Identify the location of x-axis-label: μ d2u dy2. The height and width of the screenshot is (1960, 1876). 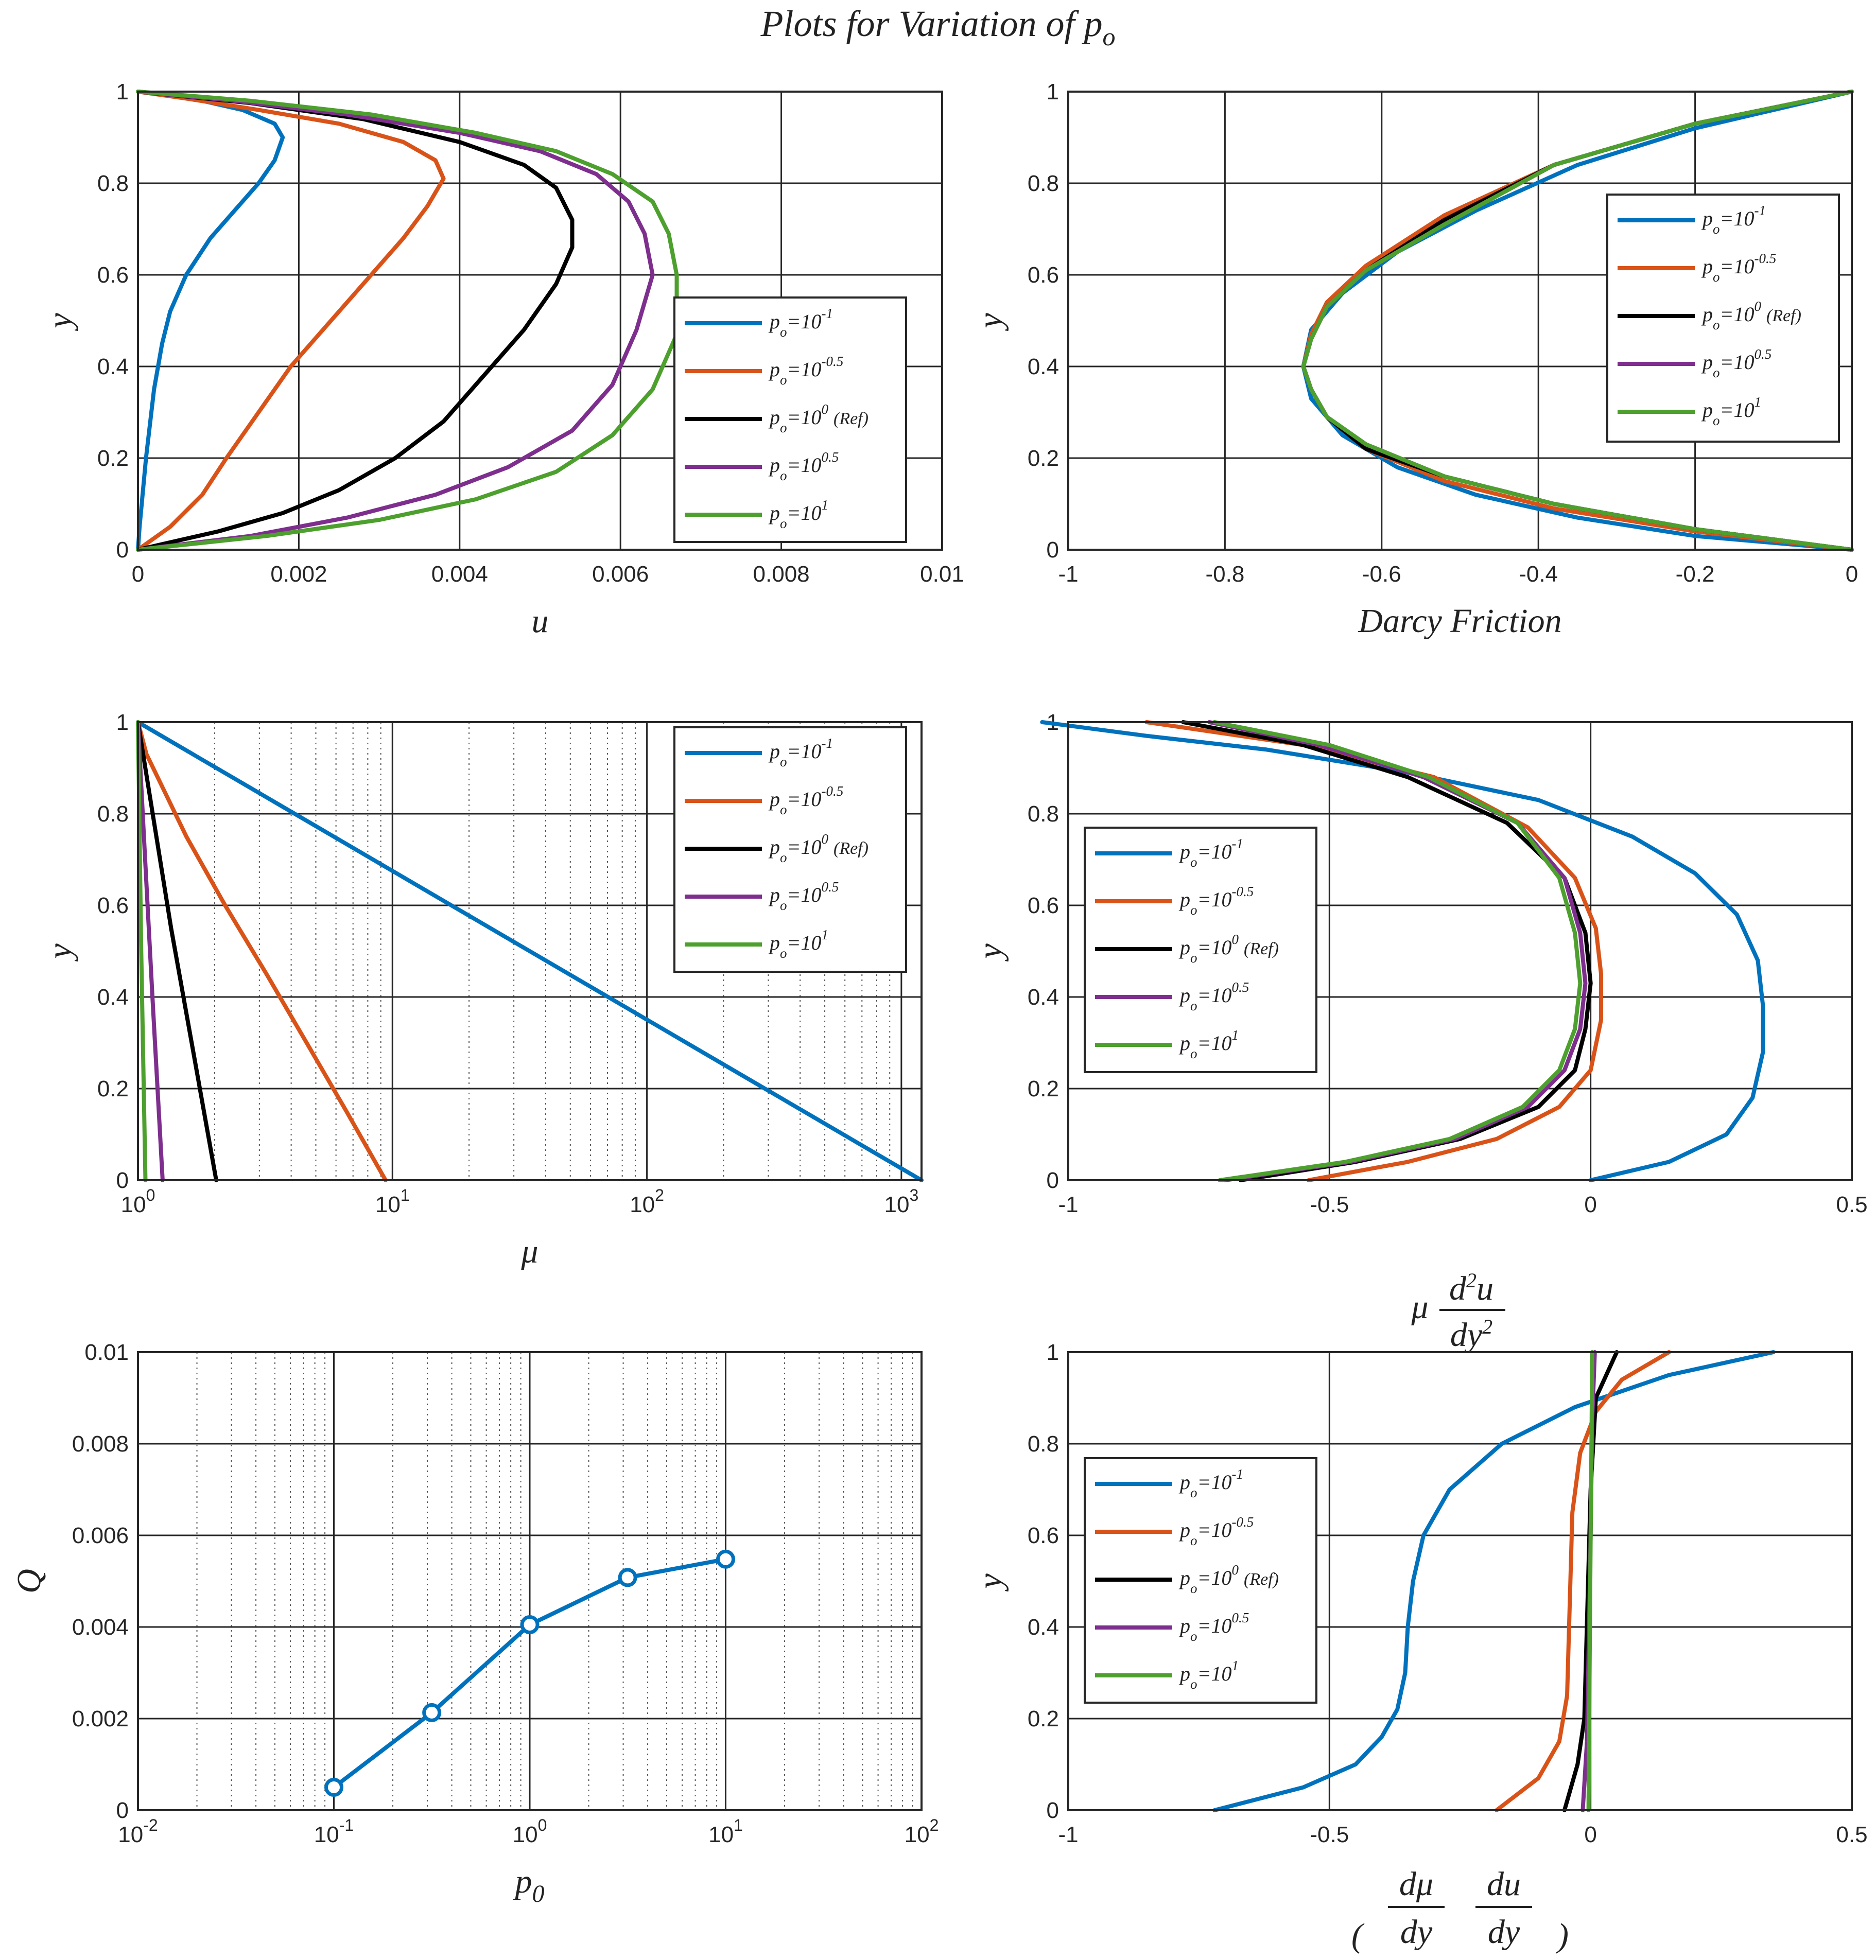
(1458, 1311).